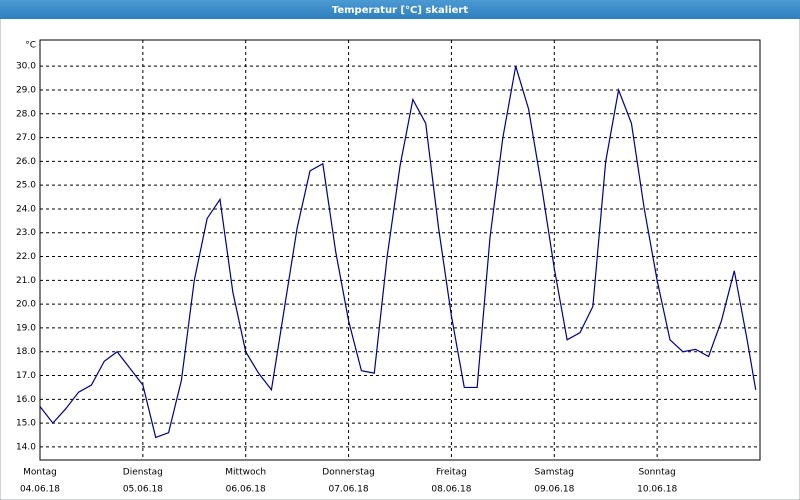 This screenshot has width=800, height=500. I want to click on y-tick-label: 24.0, so click(26, 209).